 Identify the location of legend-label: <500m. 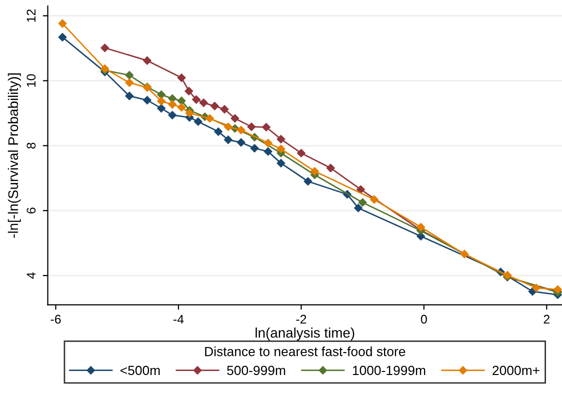
(140, 371).